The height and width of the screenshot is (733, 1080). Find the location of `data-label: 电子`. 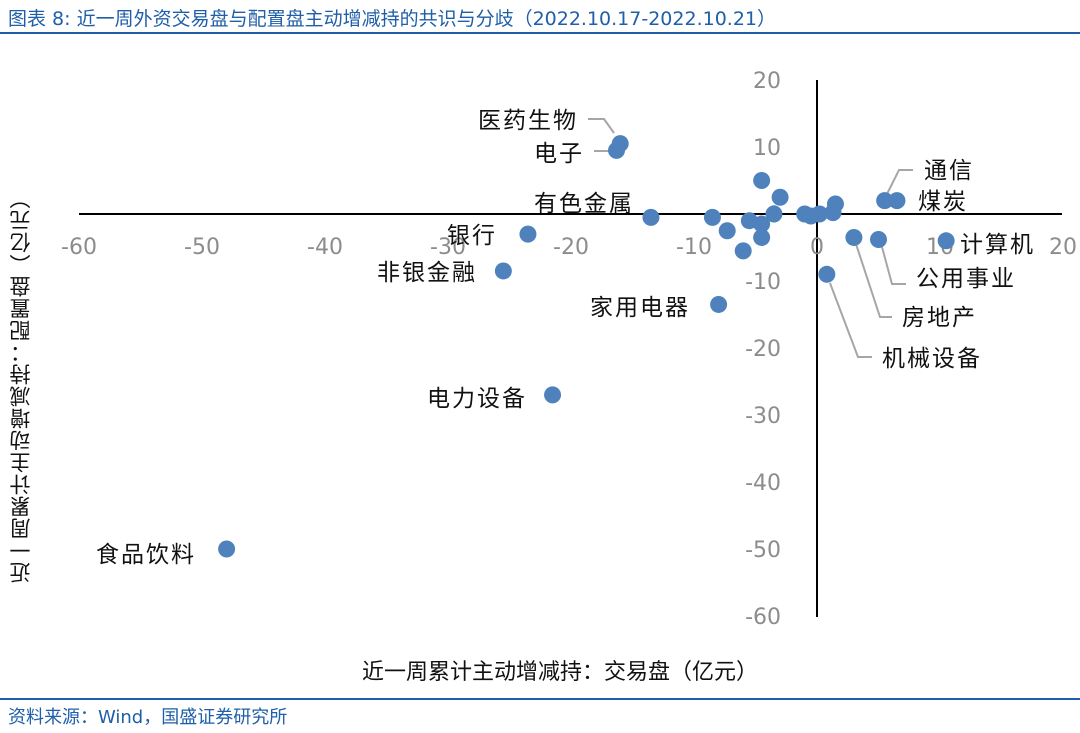

data-label: 电子 is located at coordinates (559, 154).